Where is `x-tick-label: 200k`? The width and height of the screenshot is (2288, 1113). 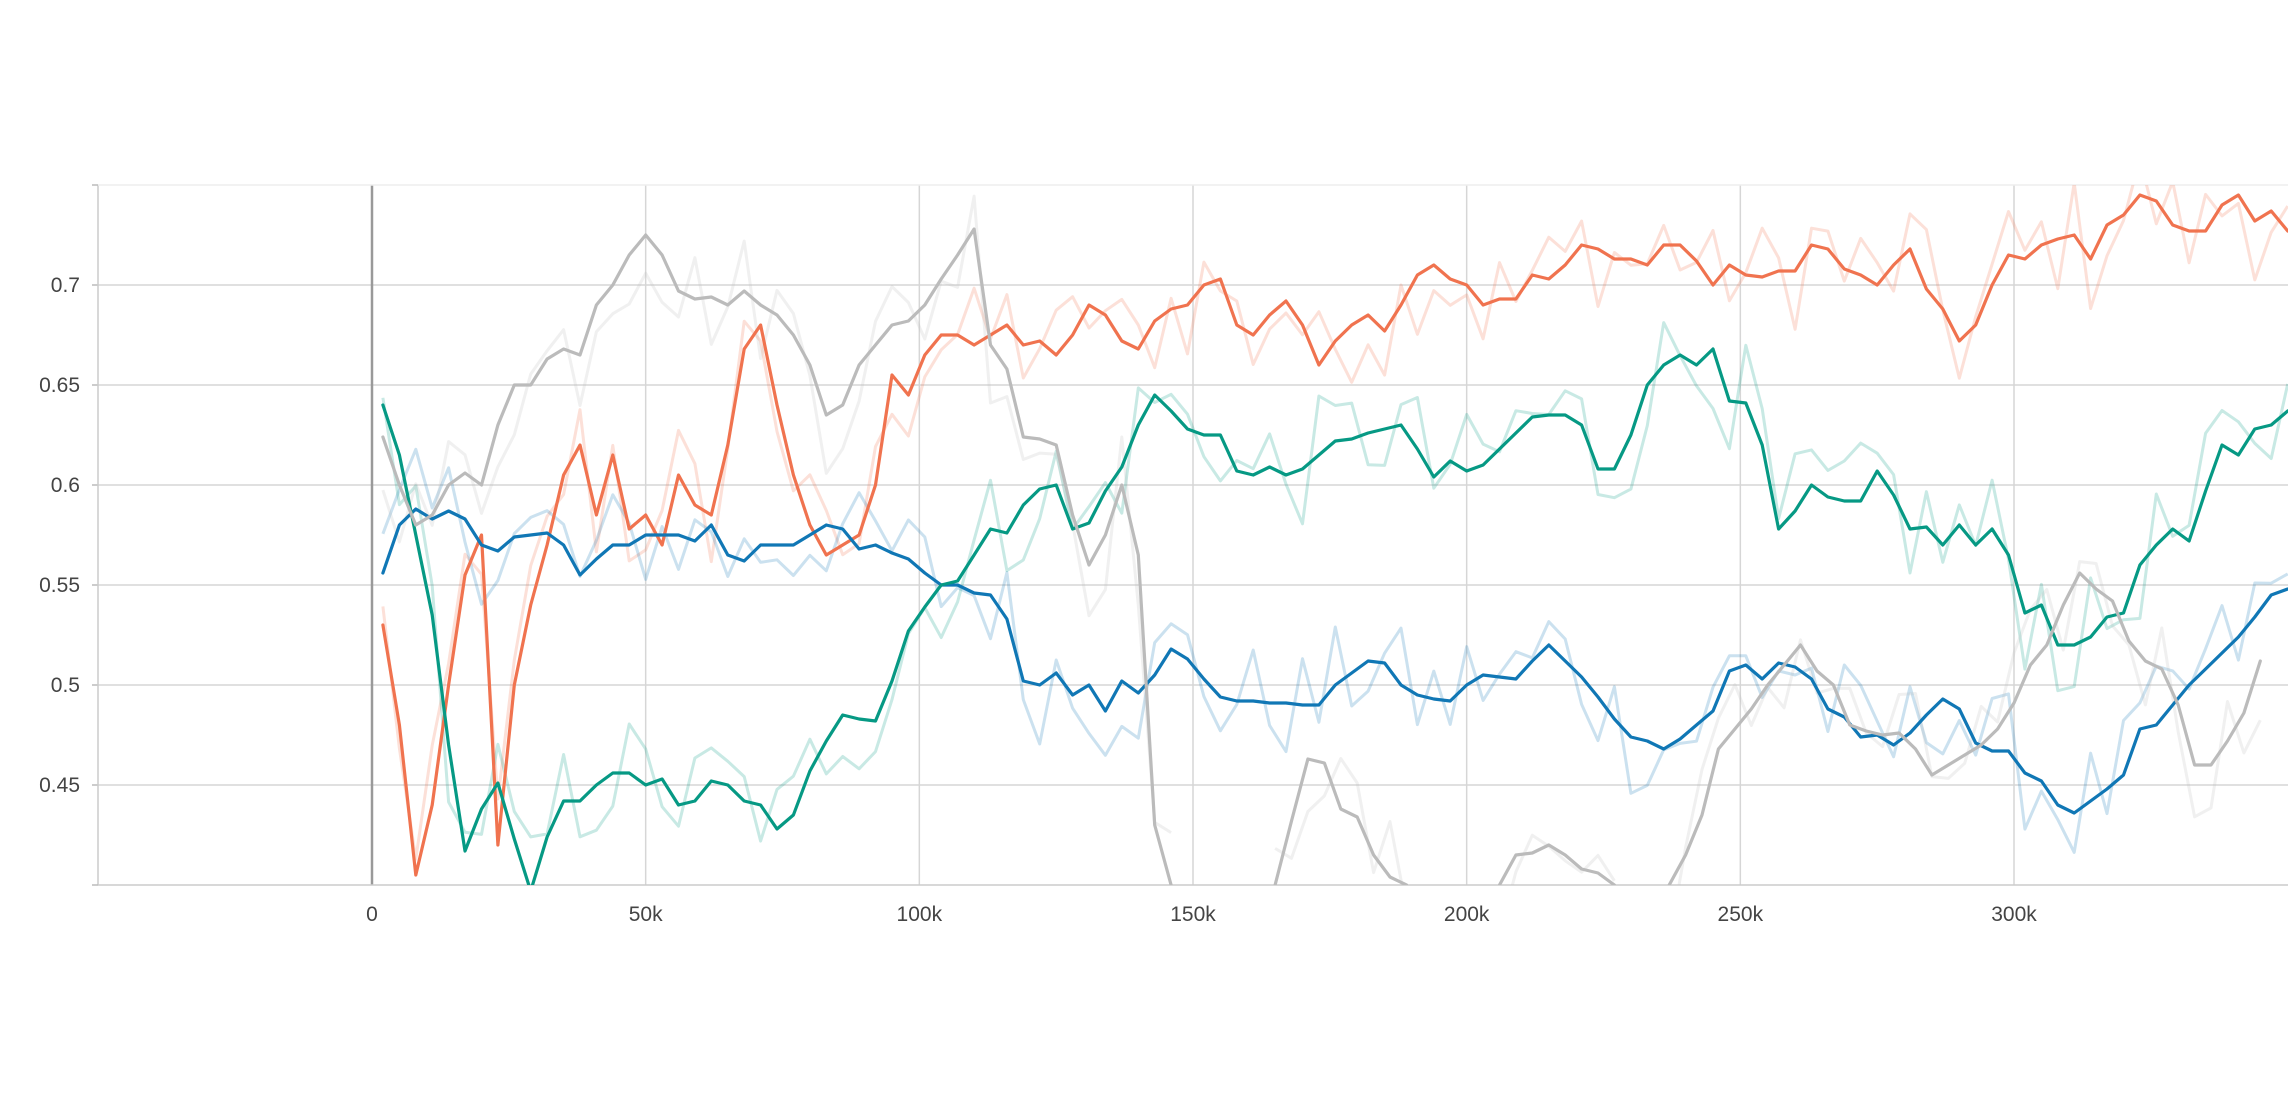 x-tick-label: 200k is located at coordinates (1467, 914).